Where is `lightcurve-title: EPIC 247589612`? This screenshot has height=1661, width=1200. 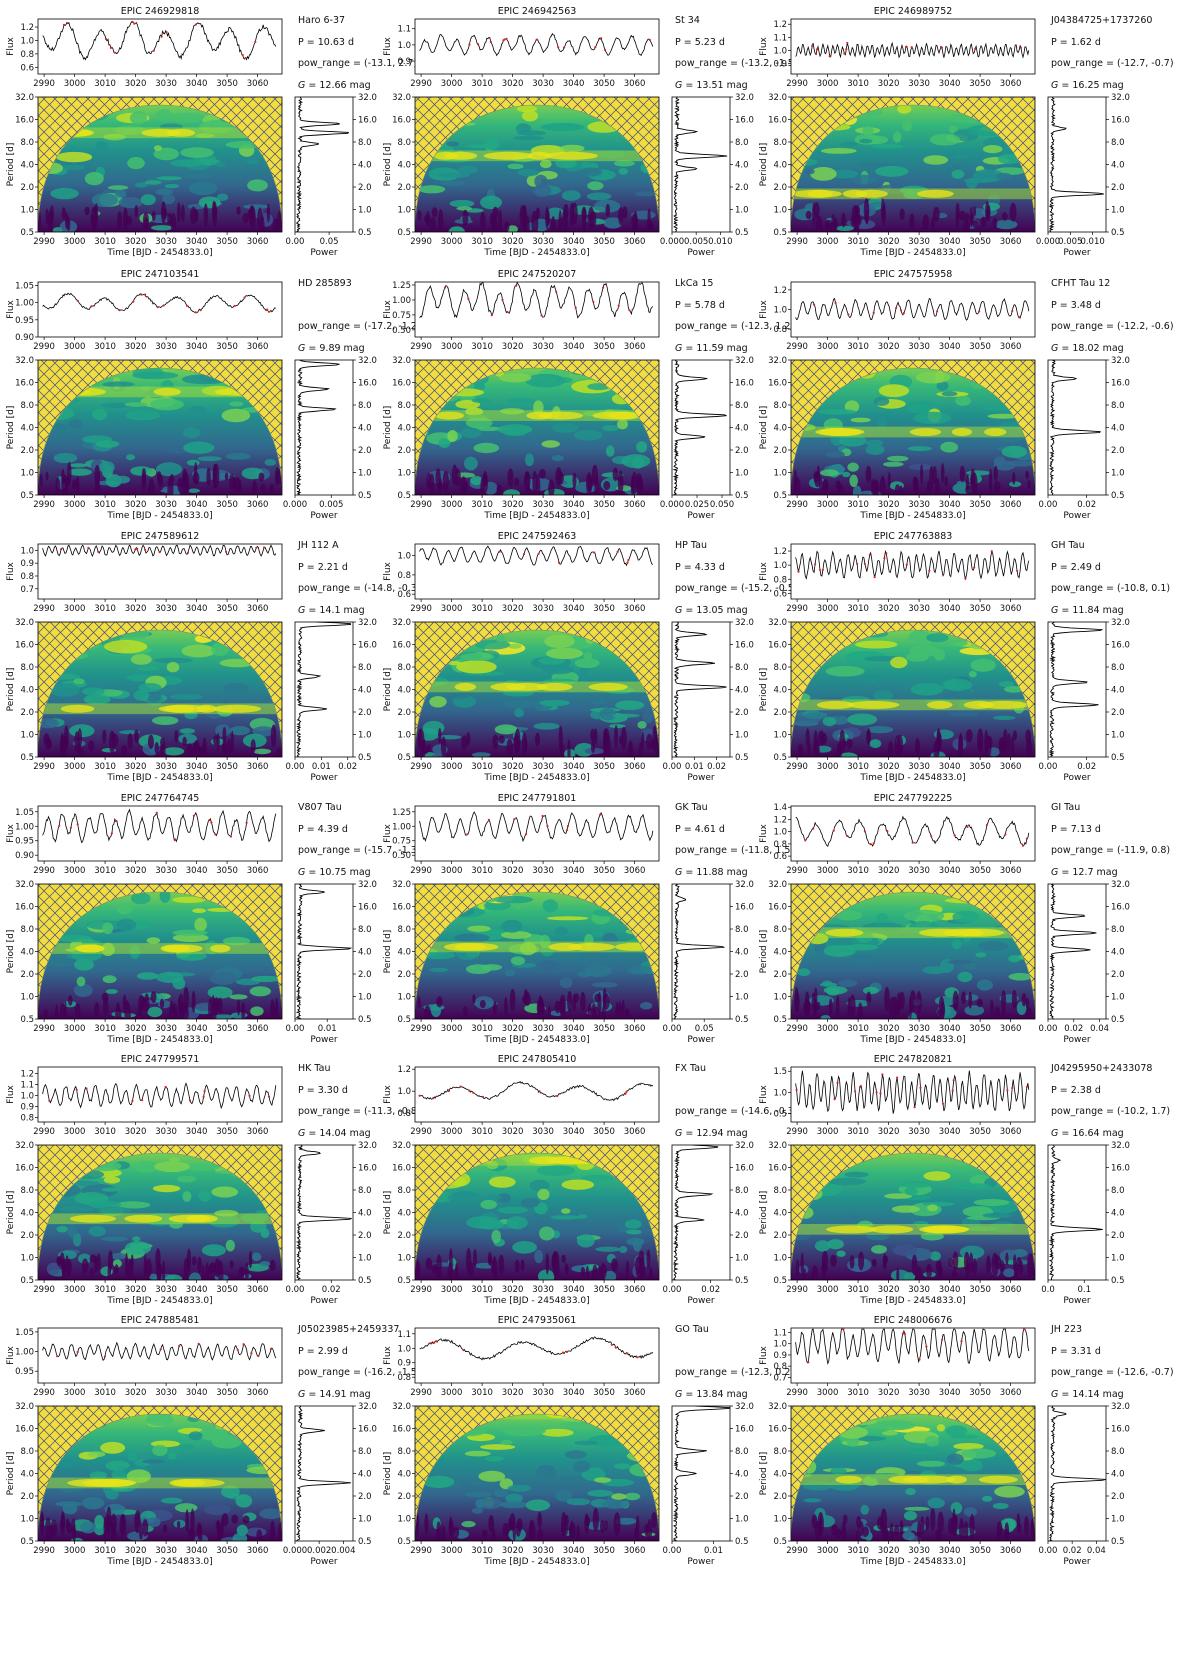
lightcurve-title: EPIC 247589612 is located at coordinates (160, 536).